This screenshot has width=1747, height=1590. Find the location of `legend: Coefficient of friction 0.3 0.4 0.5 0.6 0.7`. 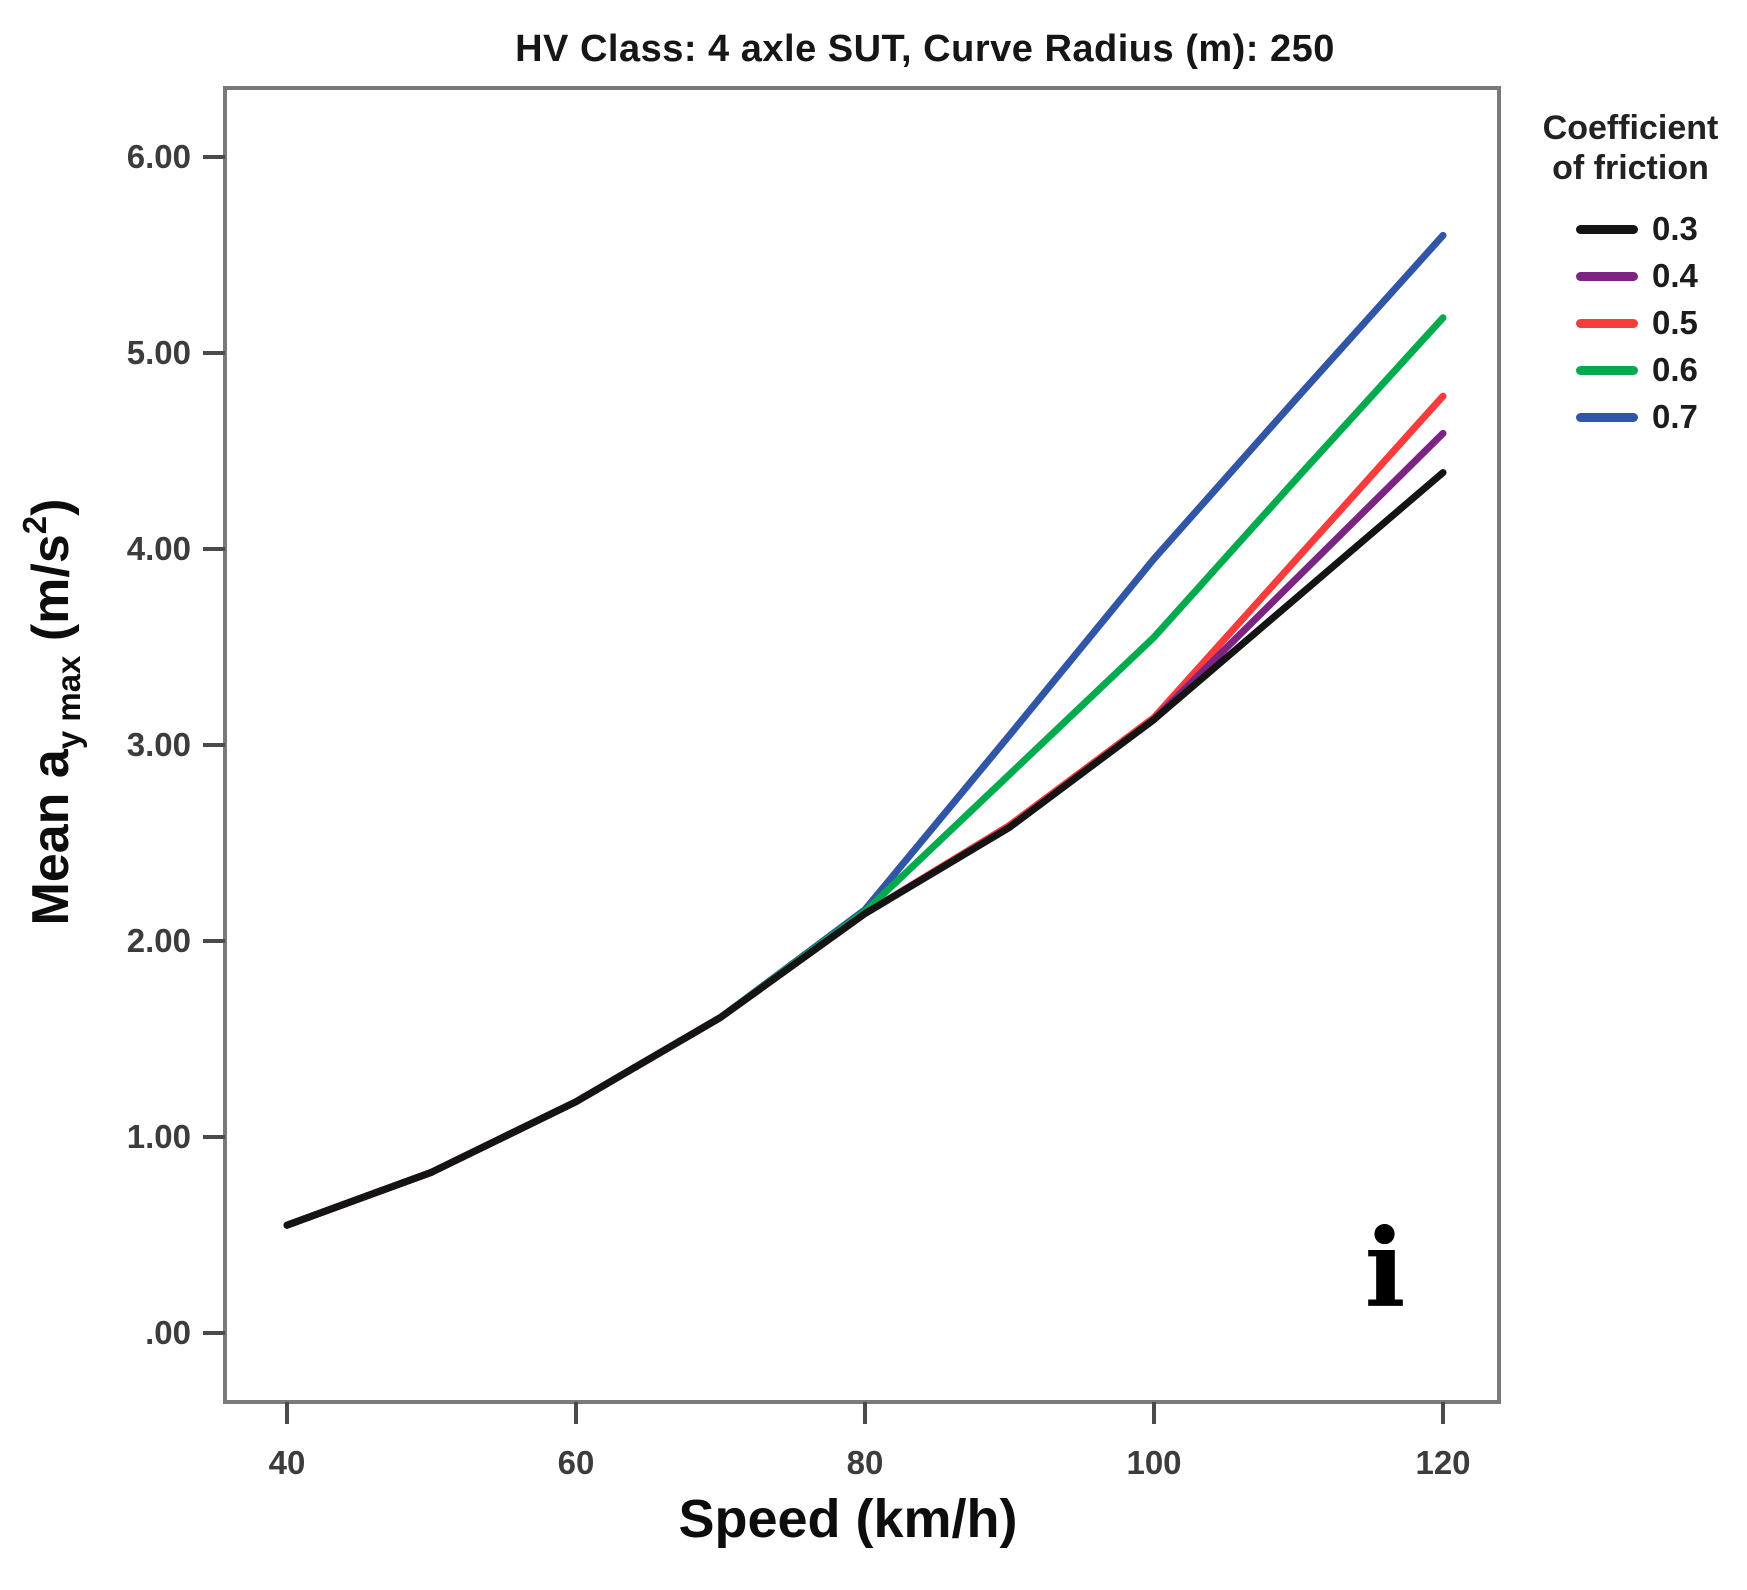

legend: Coefficient of friction 0.3 0.4 0.5 0.6 0.7 is located at coordinates (1630, 272).